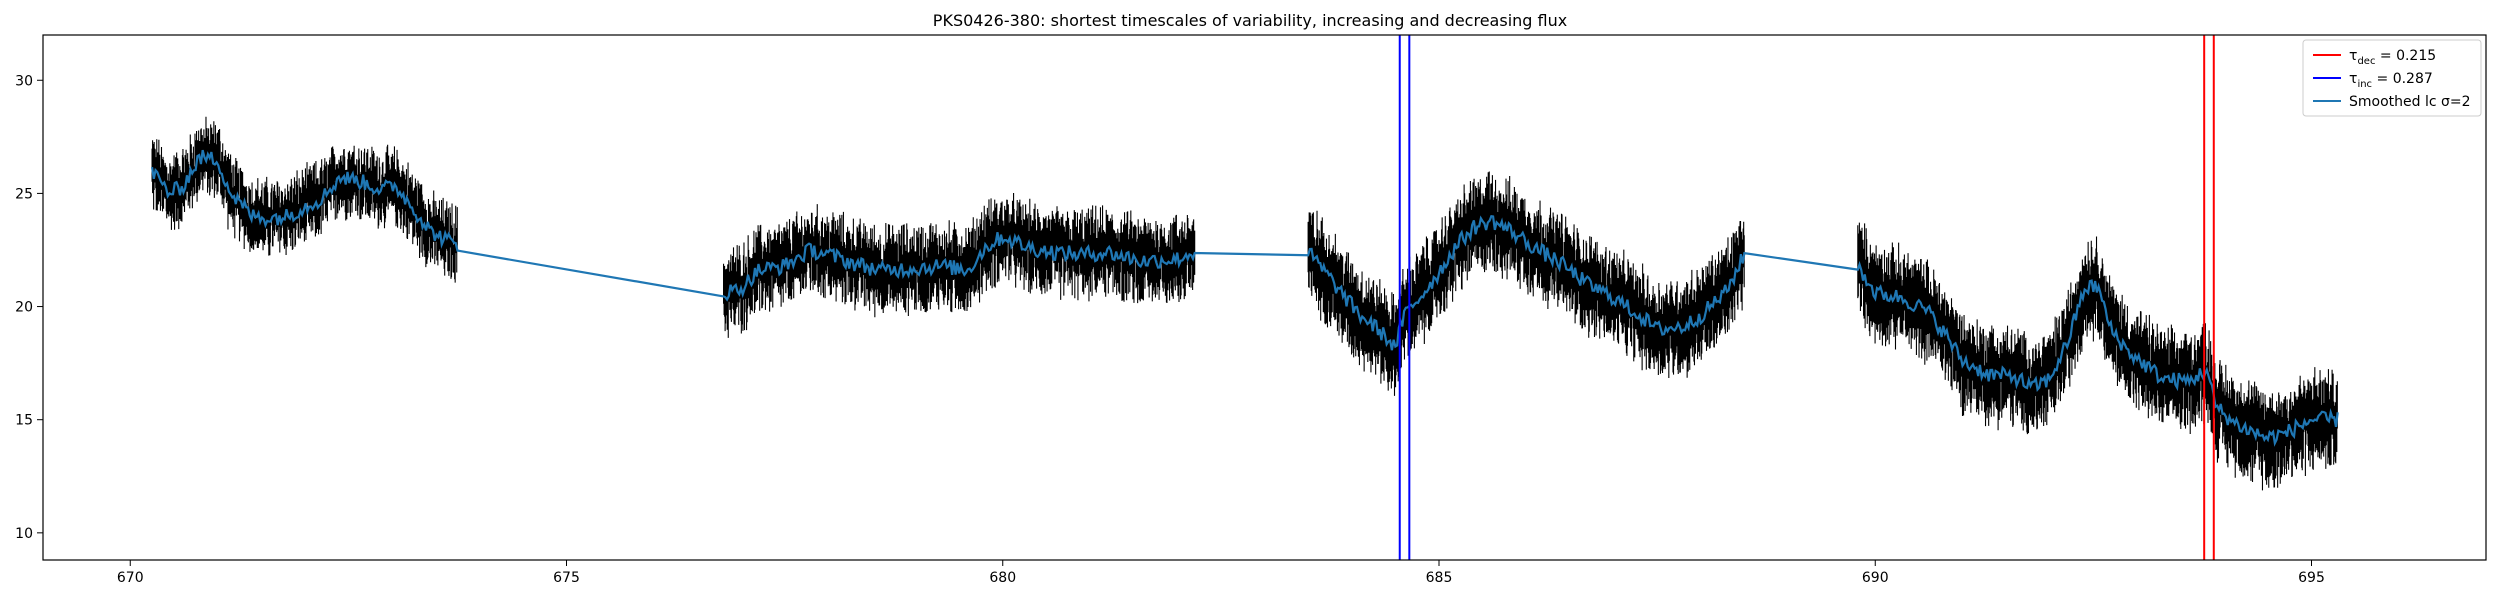  Describe the element at coordinates (24, 81) in the screenshot. I see `y-tick-label: 30` at that location.